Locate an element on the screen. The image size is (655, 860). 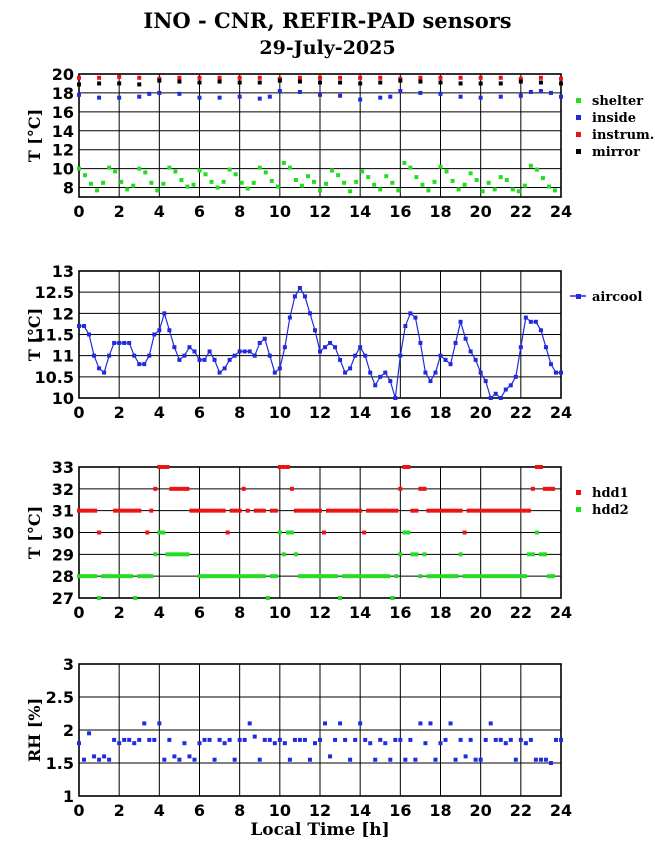
y-tick-label: 32 is located at coordinates (63, 489).